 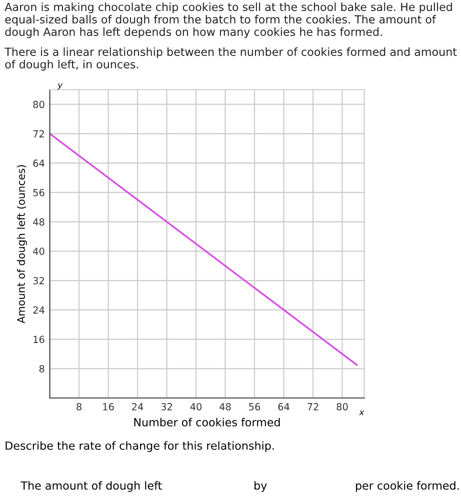 What do you see at coordinates (79, 406) in the screenshot?
I see `x-tick-label: 8` at bounding box center [79, 406].